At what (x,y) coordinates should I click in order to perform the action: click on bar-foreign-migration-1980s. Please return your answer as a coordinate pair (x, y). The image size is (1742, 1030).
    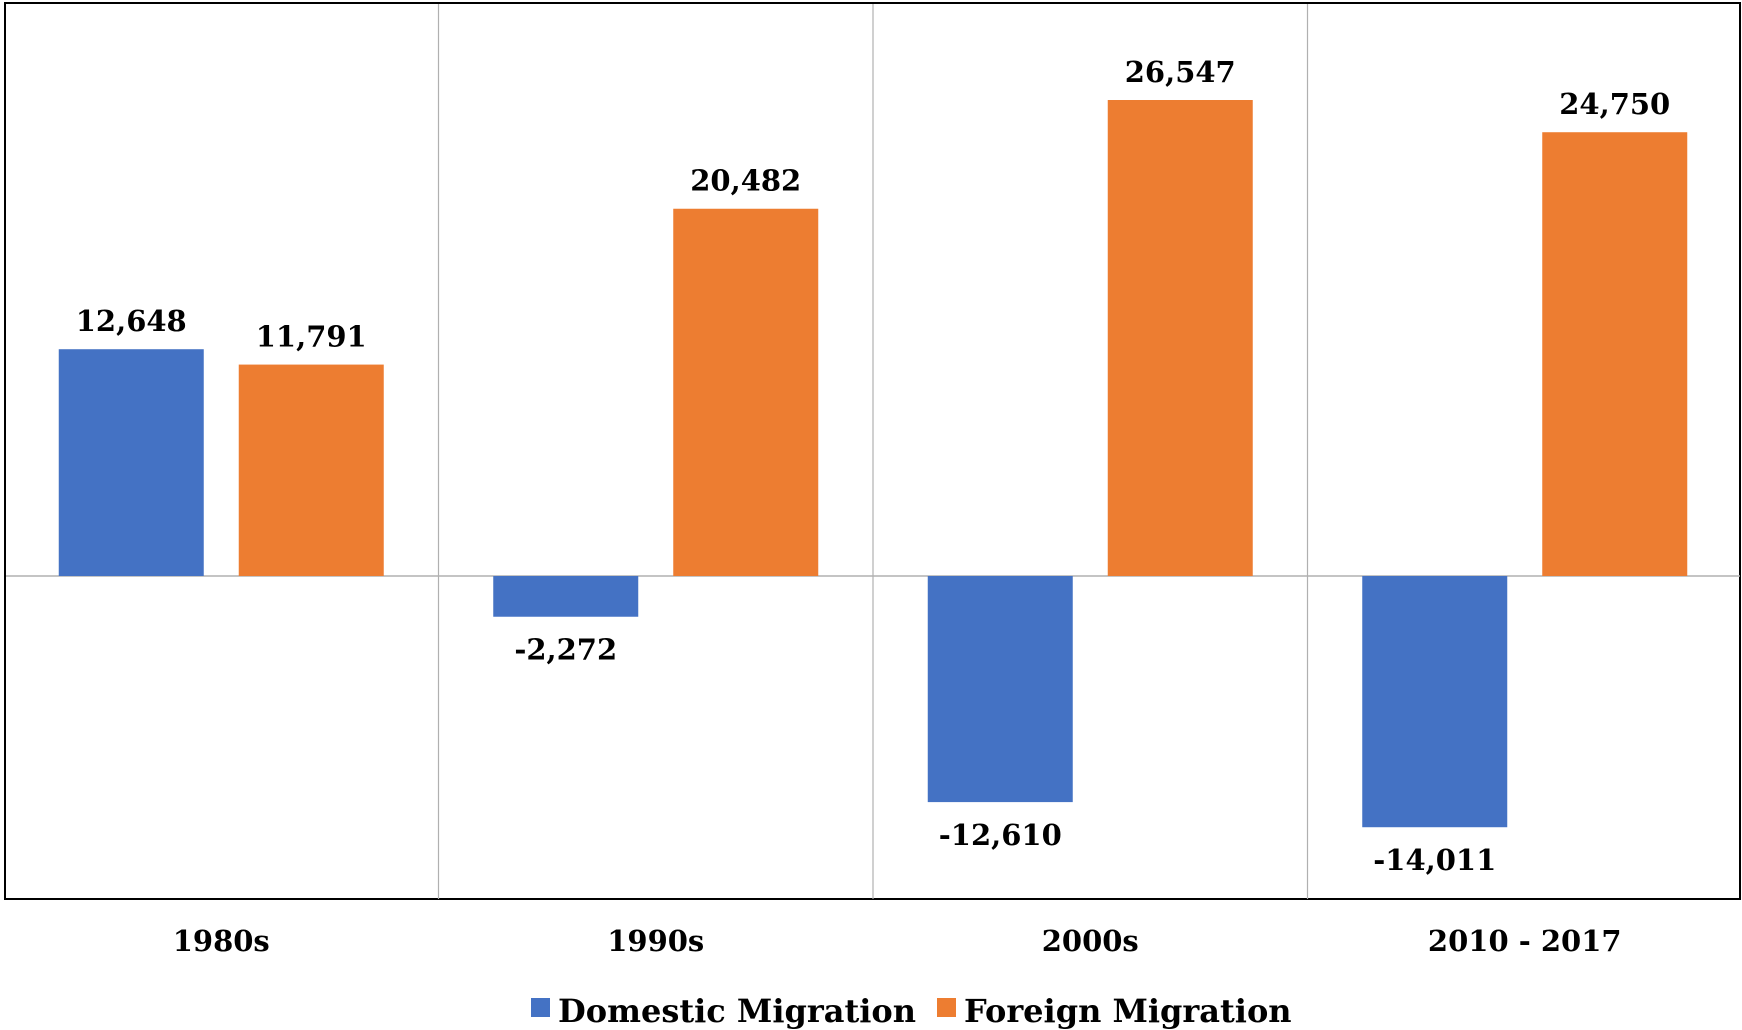
    Looking at the image, I should click on (311, 470).